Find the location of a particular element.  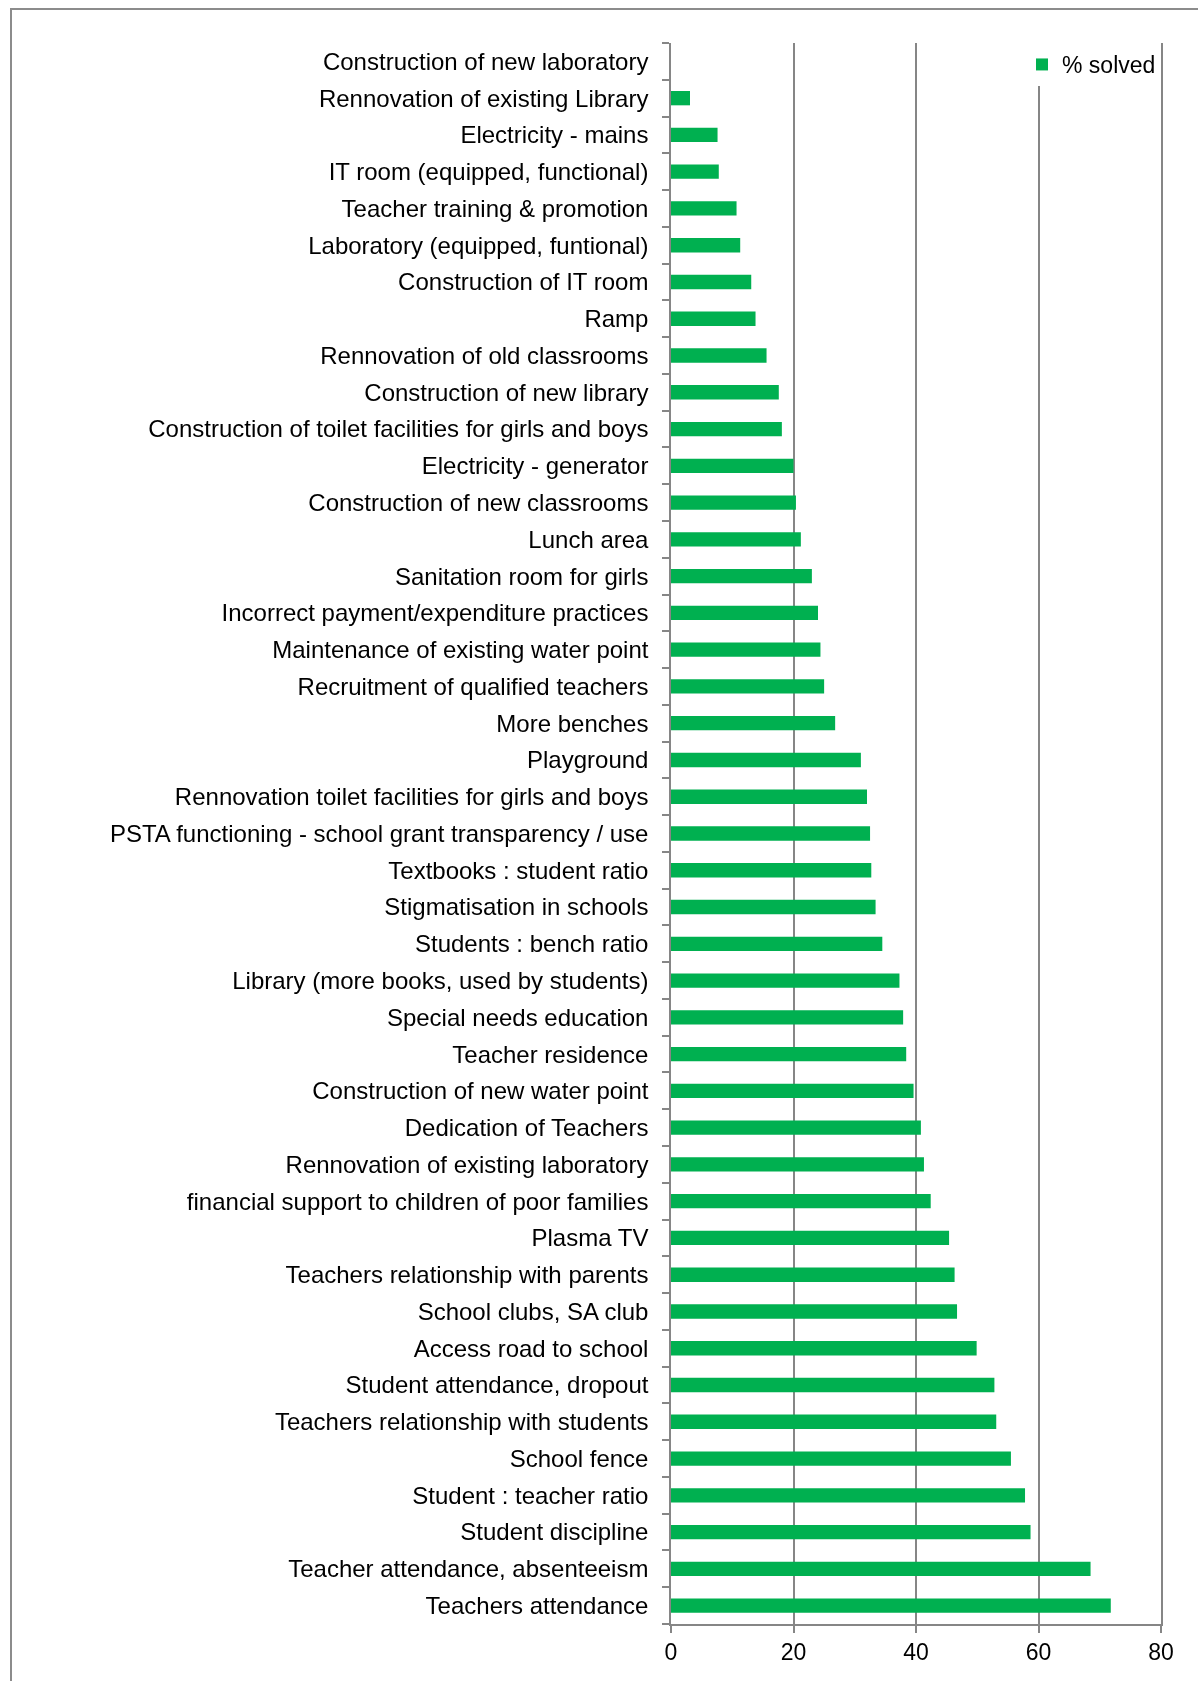

y-tick-label: School clubs, SA club is located at coordinates (533, 1311).